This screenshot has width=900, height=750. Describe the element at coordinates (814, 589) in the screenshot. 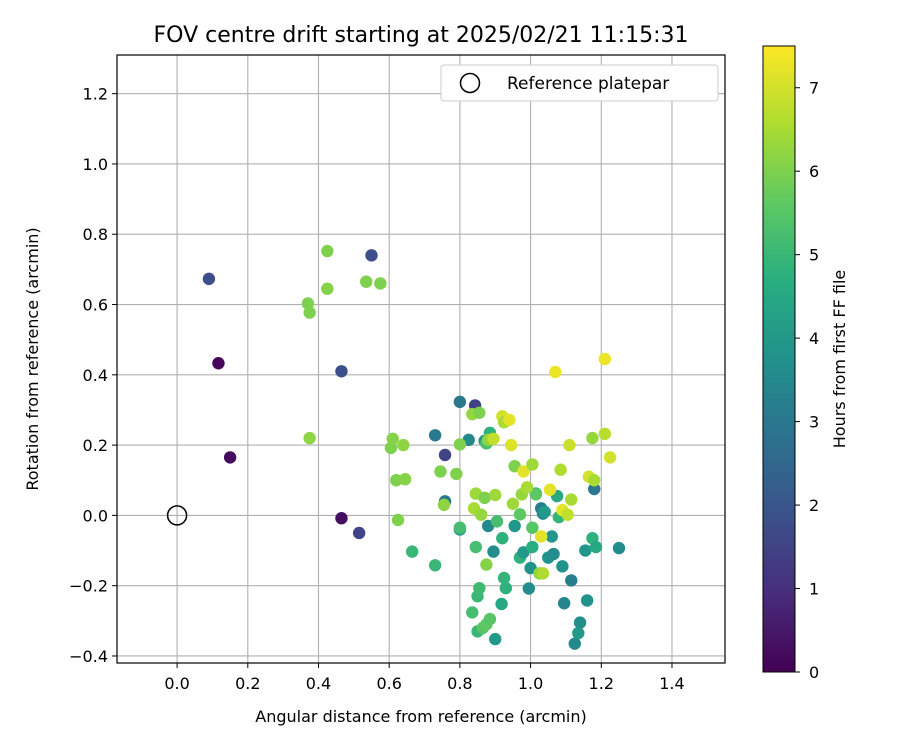

I see `colorbar-tick-label: 1` at that location.